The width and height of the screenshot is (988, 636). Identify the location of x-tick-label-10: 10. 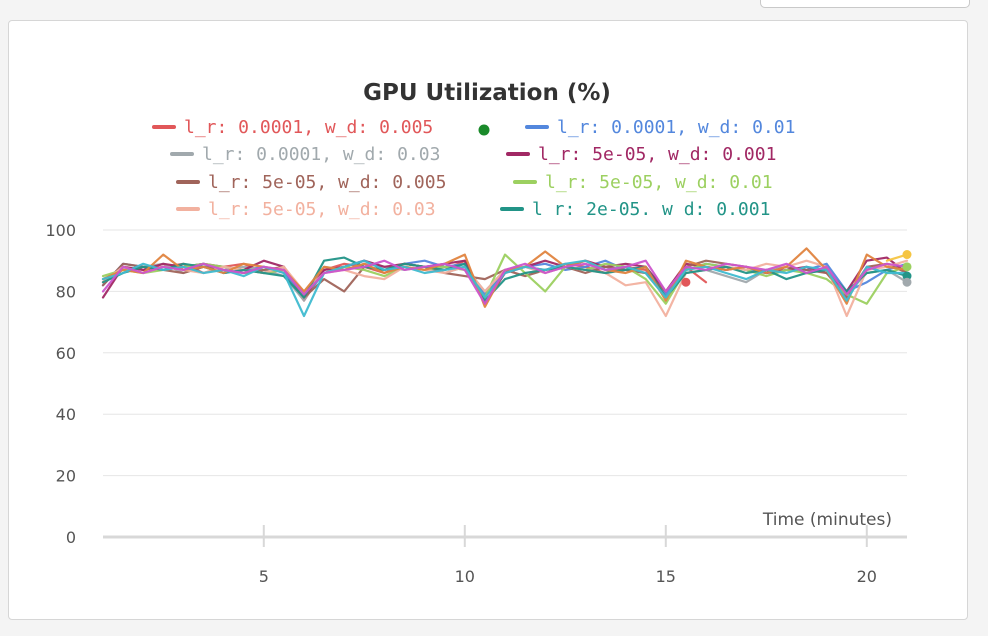
(465, 576).